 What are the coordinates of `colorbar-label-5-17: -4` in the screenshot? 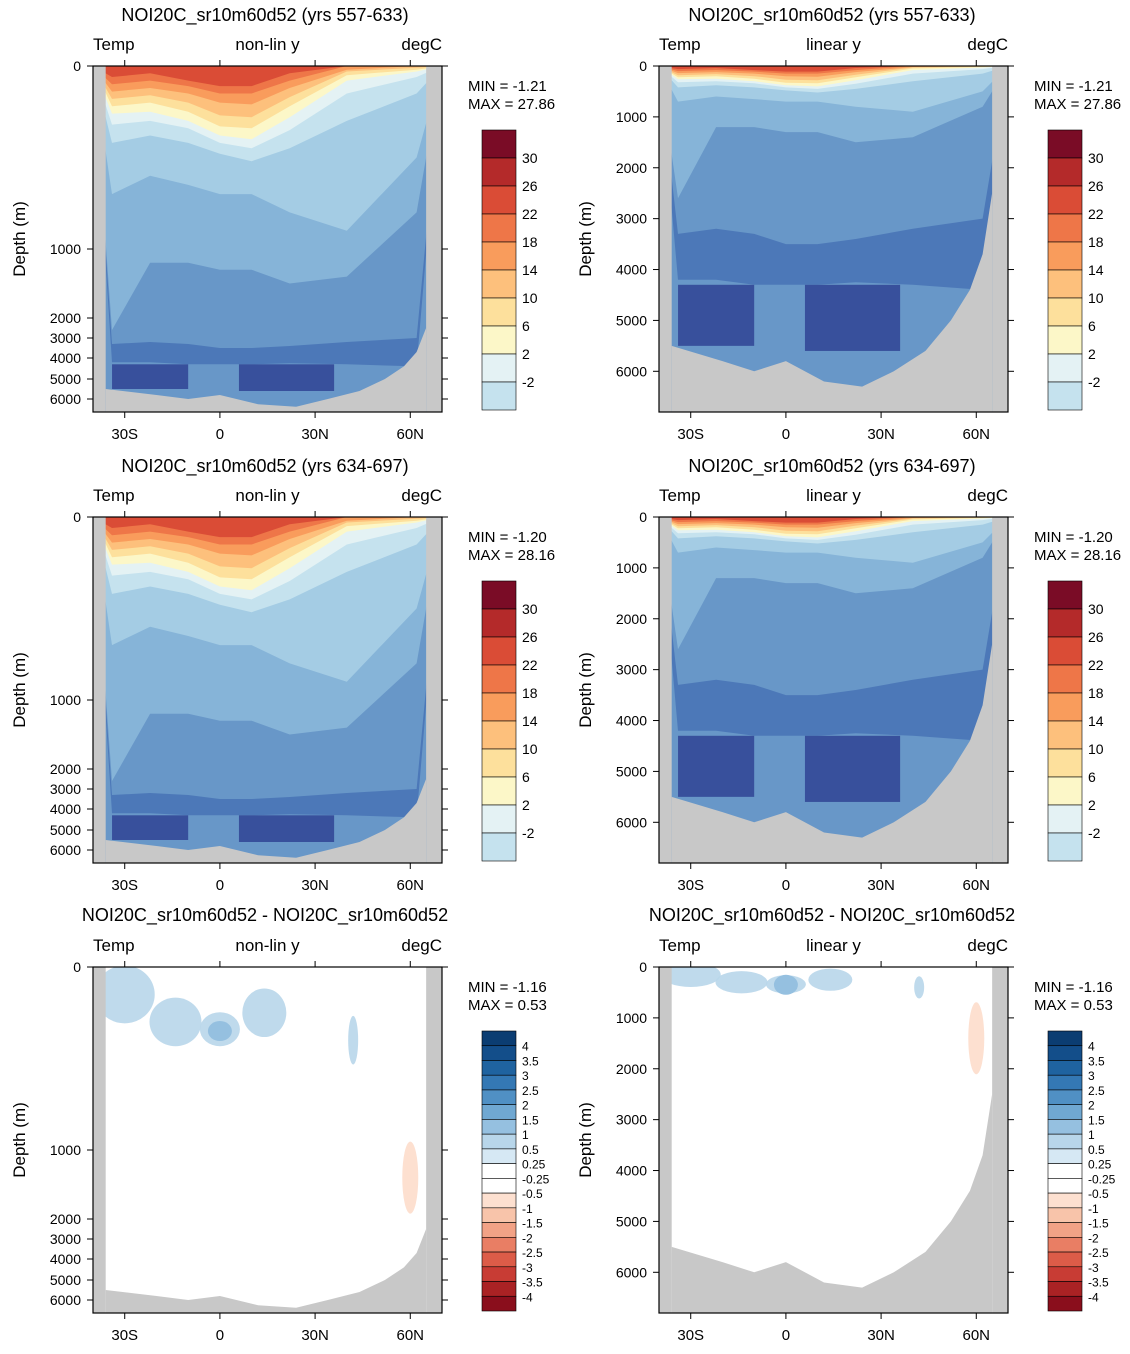 It's located at (1093, 1297).